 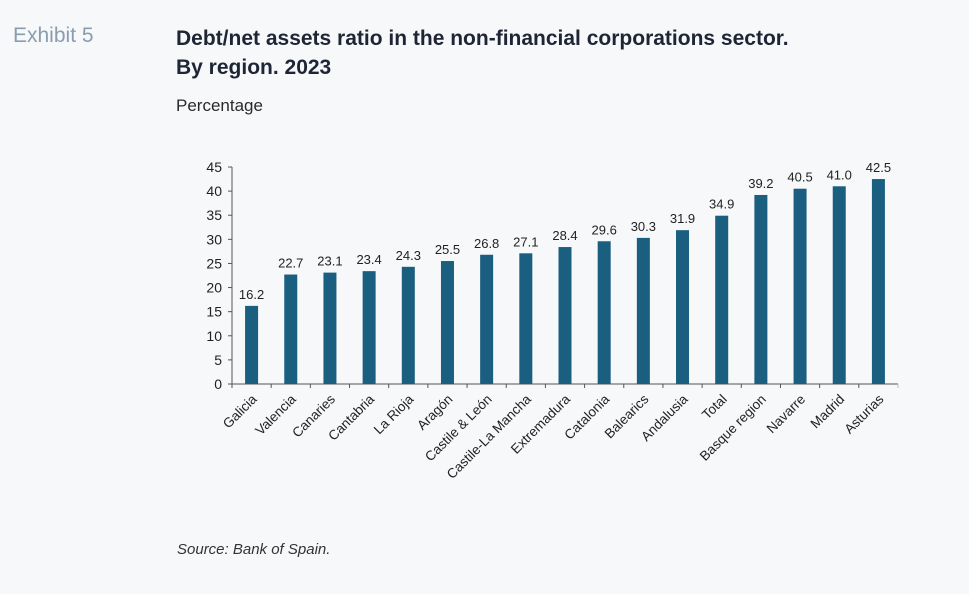 What do you see at coordinates (214, 215) in the screenshot?
I see `y-tick-label: 35` at bounding box center [214, 215].